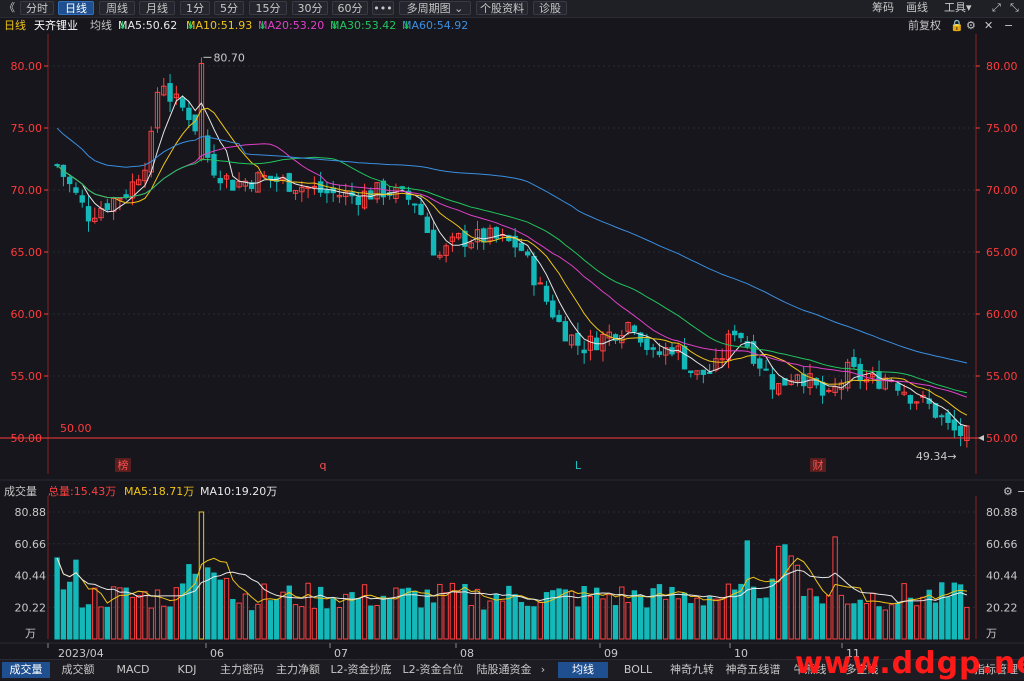 The height and width of the screenshot is (681, 1024). What do you see at coordinates (958, 8) in the screenshot?
I see `tools-menu: 工具▾` at bounding box center [958, 8].